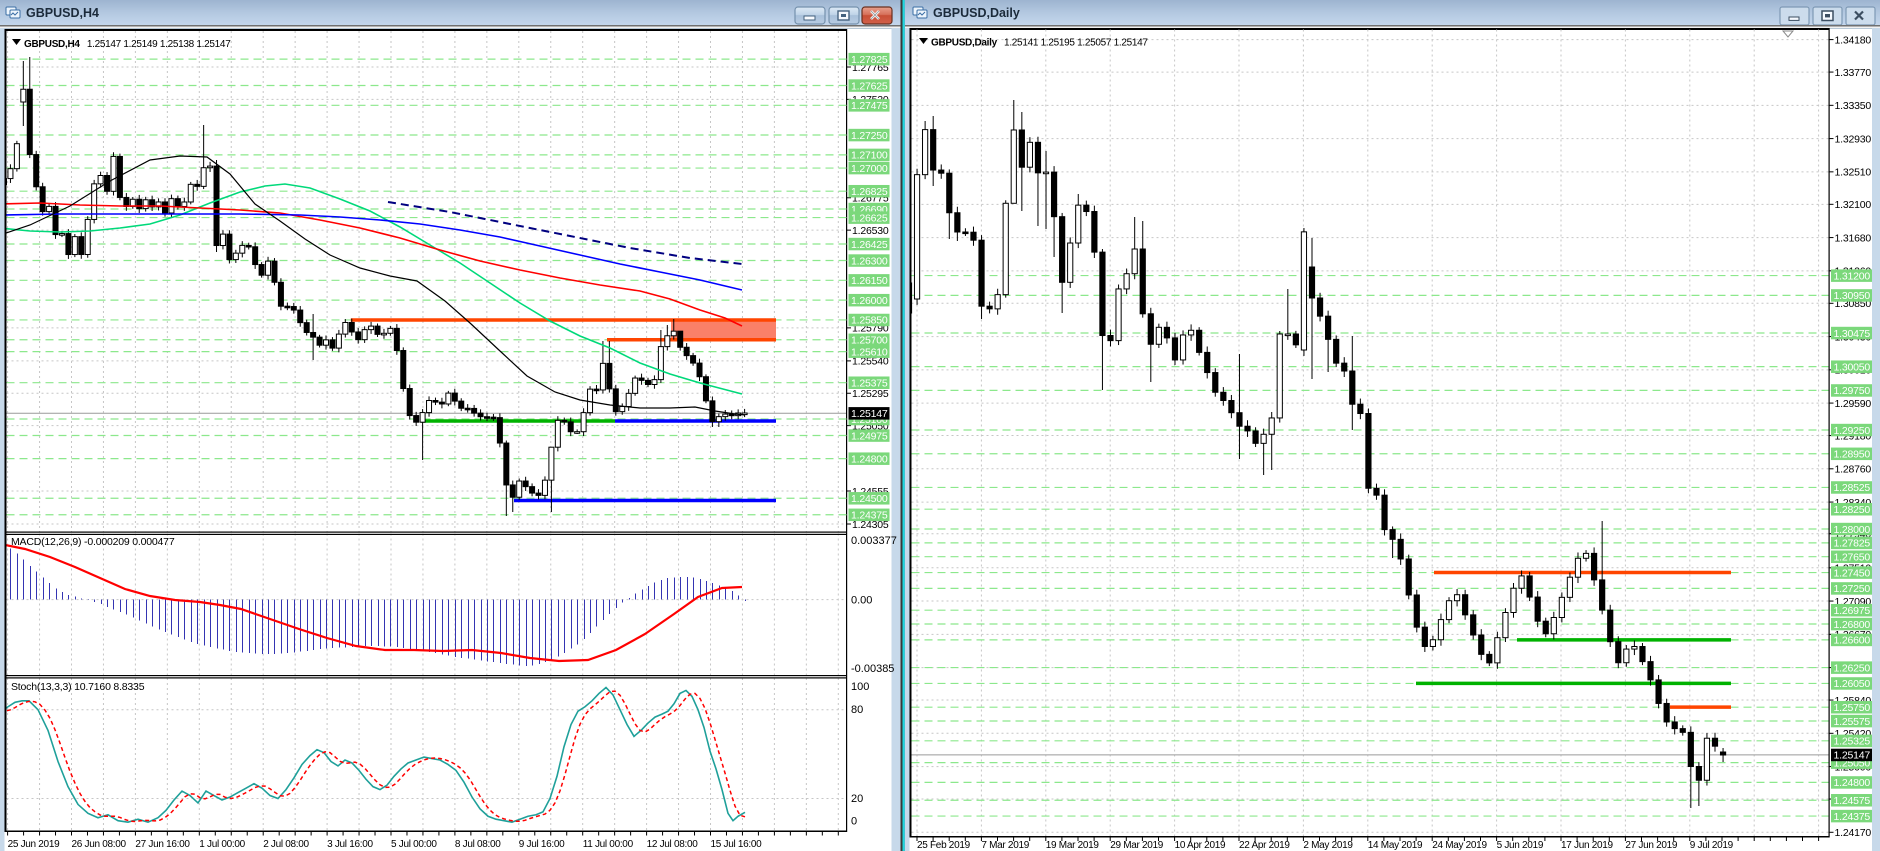  Describe the element at coordinates (869, 218) in the screenshot. I see `svg-text: 1.26625` at that location.